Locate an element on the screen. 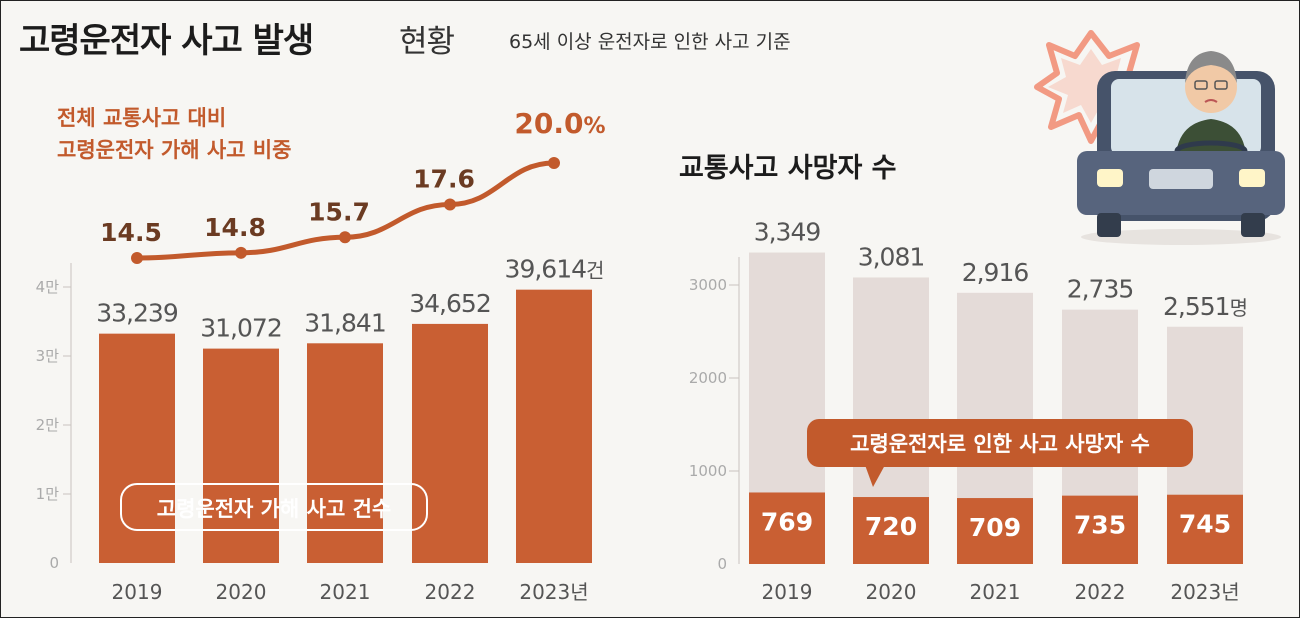 The height and width of the screenshot is (618, 1300). page-subtitle: 65세 이상 운전자로 인한 사고 기준 is located at coordinates (650, 42).